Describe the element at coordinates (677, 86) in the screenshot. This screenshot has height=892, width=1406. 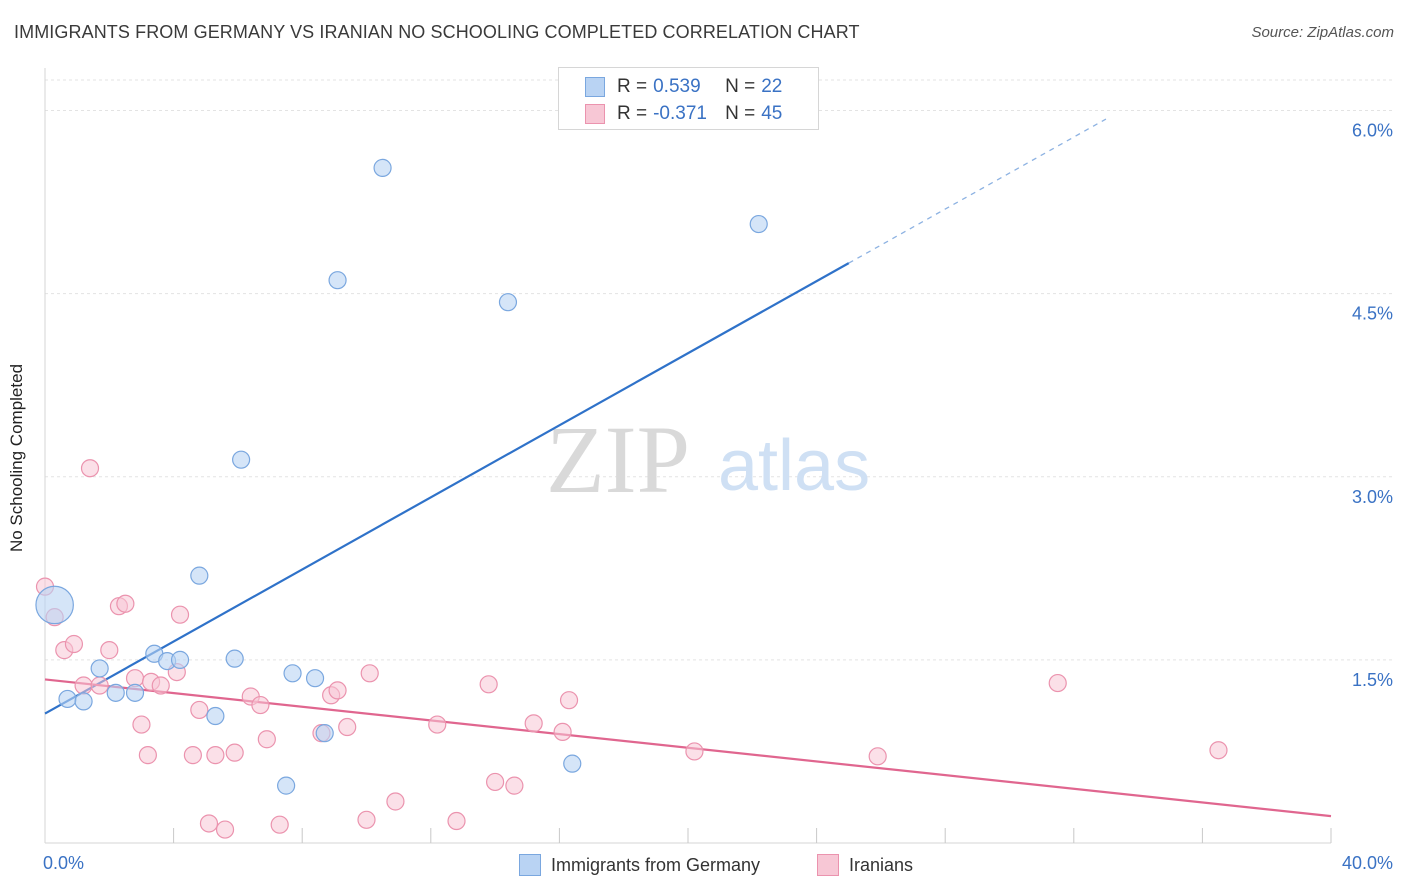
I see `r-value: 0.539` at that location.